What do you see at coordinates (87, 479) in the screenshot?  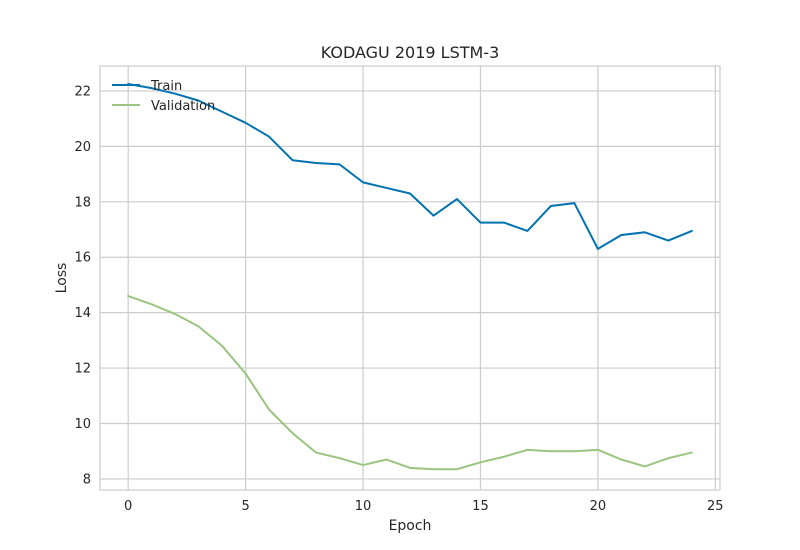 I see `y-tick-label: 8` at bounding box center [87, 479].